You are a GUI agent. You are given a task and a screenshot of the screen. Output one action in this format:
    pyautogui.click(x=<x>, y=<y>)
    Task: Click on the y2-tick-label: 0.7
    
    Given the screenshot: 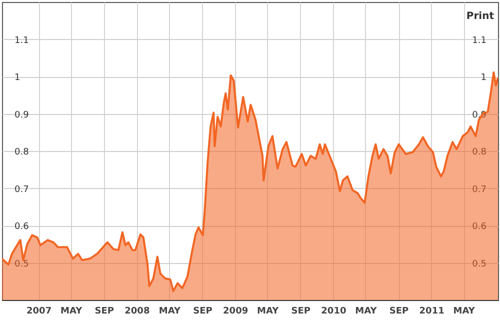 What is the action you would take?
    pyautogui.click(x=479, y=189)
    